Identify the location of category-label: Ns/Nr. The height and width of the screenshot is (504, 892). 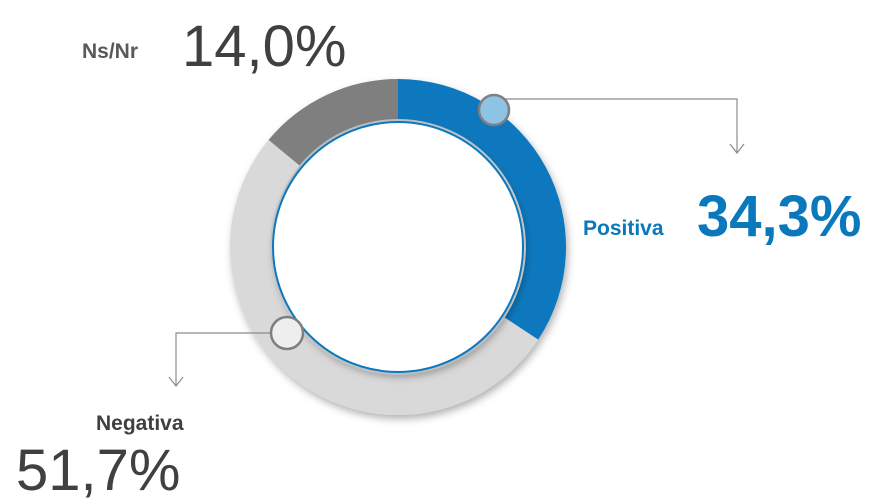
(110, 51).